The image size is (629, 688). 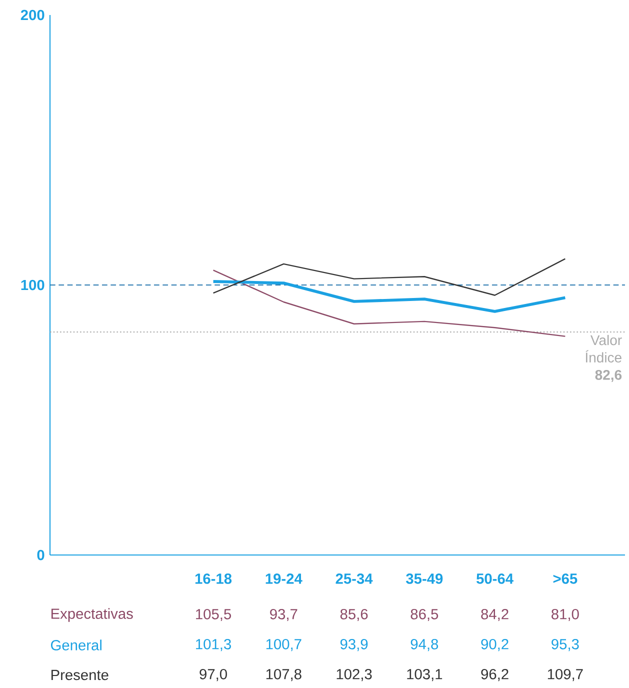 I want to click on data-label: 94,8, so click(x=424, y=645).